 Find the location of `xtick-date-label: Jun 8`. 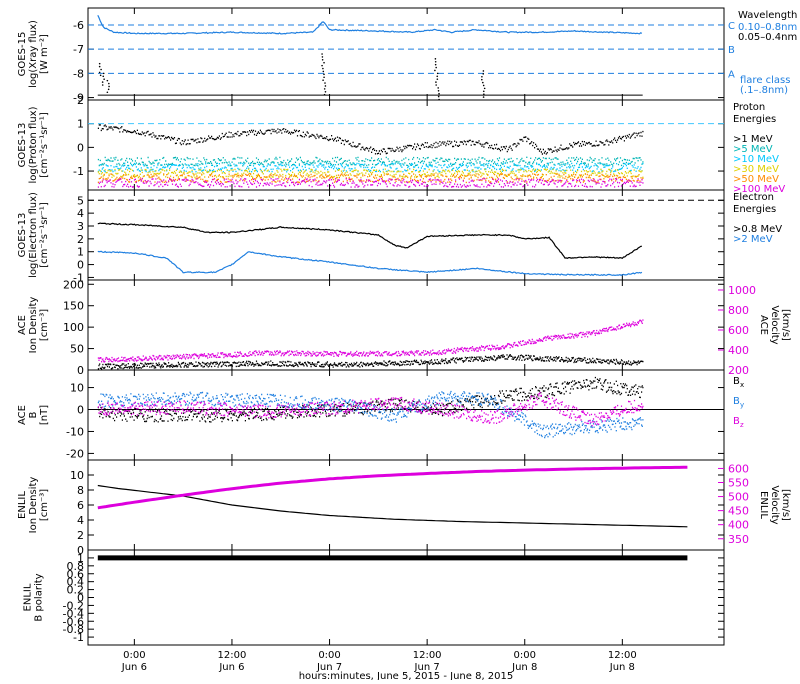

xtick-date-label: Jun 8 is located at coordinates (622, 667).